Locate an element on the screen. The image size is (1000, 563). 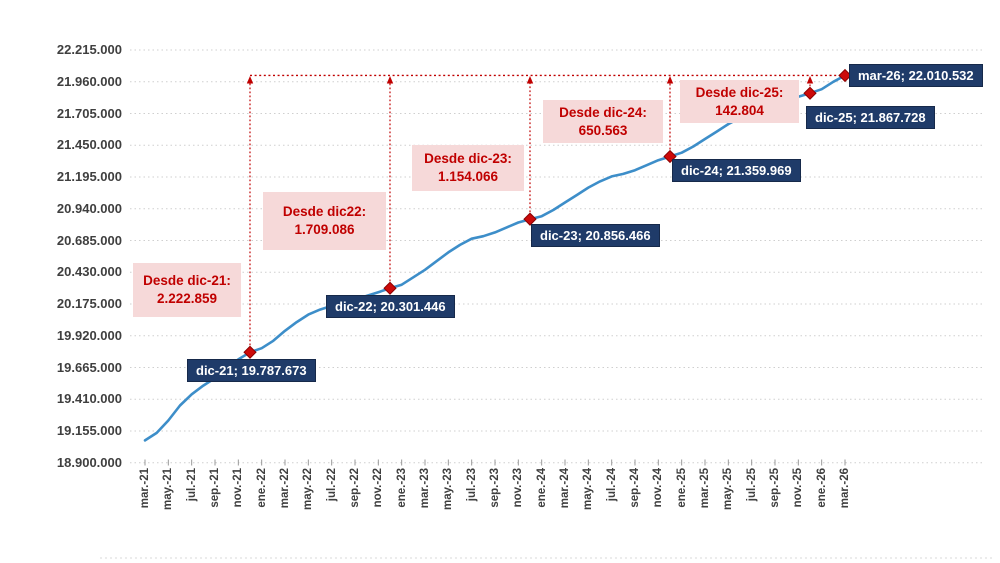
y-axis-label: 20.940.000 is located at coordinates (89, 208).